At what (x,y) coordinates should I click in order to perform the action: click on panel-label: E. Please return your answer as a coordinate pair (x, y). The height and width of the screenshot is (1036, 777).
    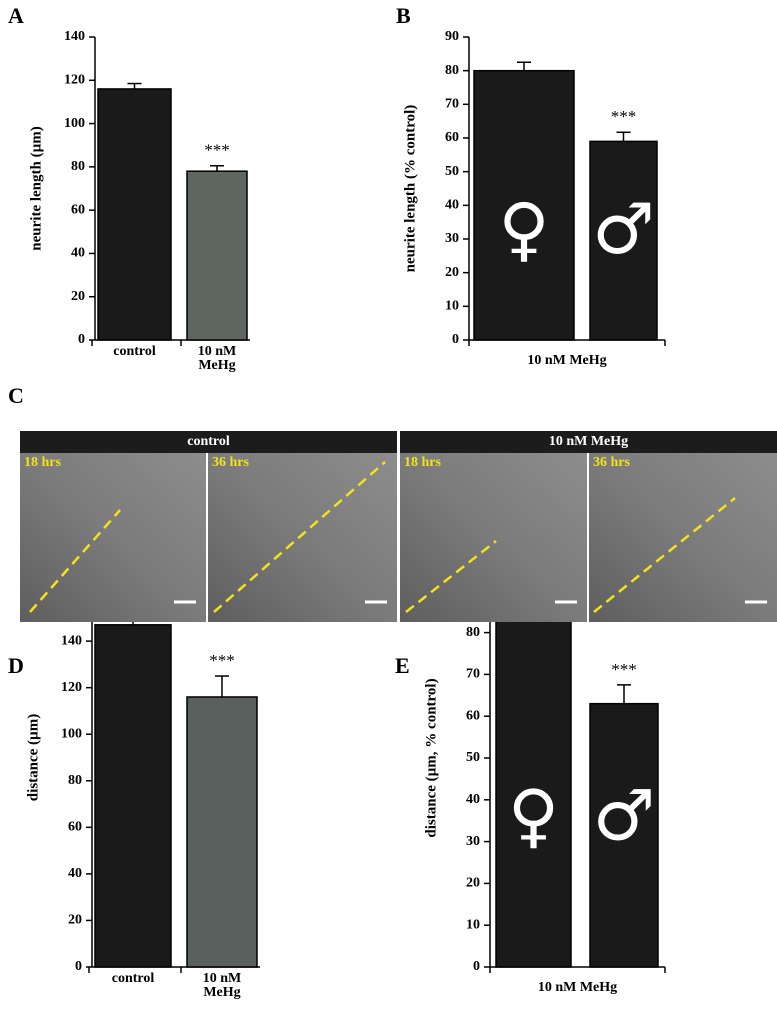
    Looking at the image, I should click on (402, 665).